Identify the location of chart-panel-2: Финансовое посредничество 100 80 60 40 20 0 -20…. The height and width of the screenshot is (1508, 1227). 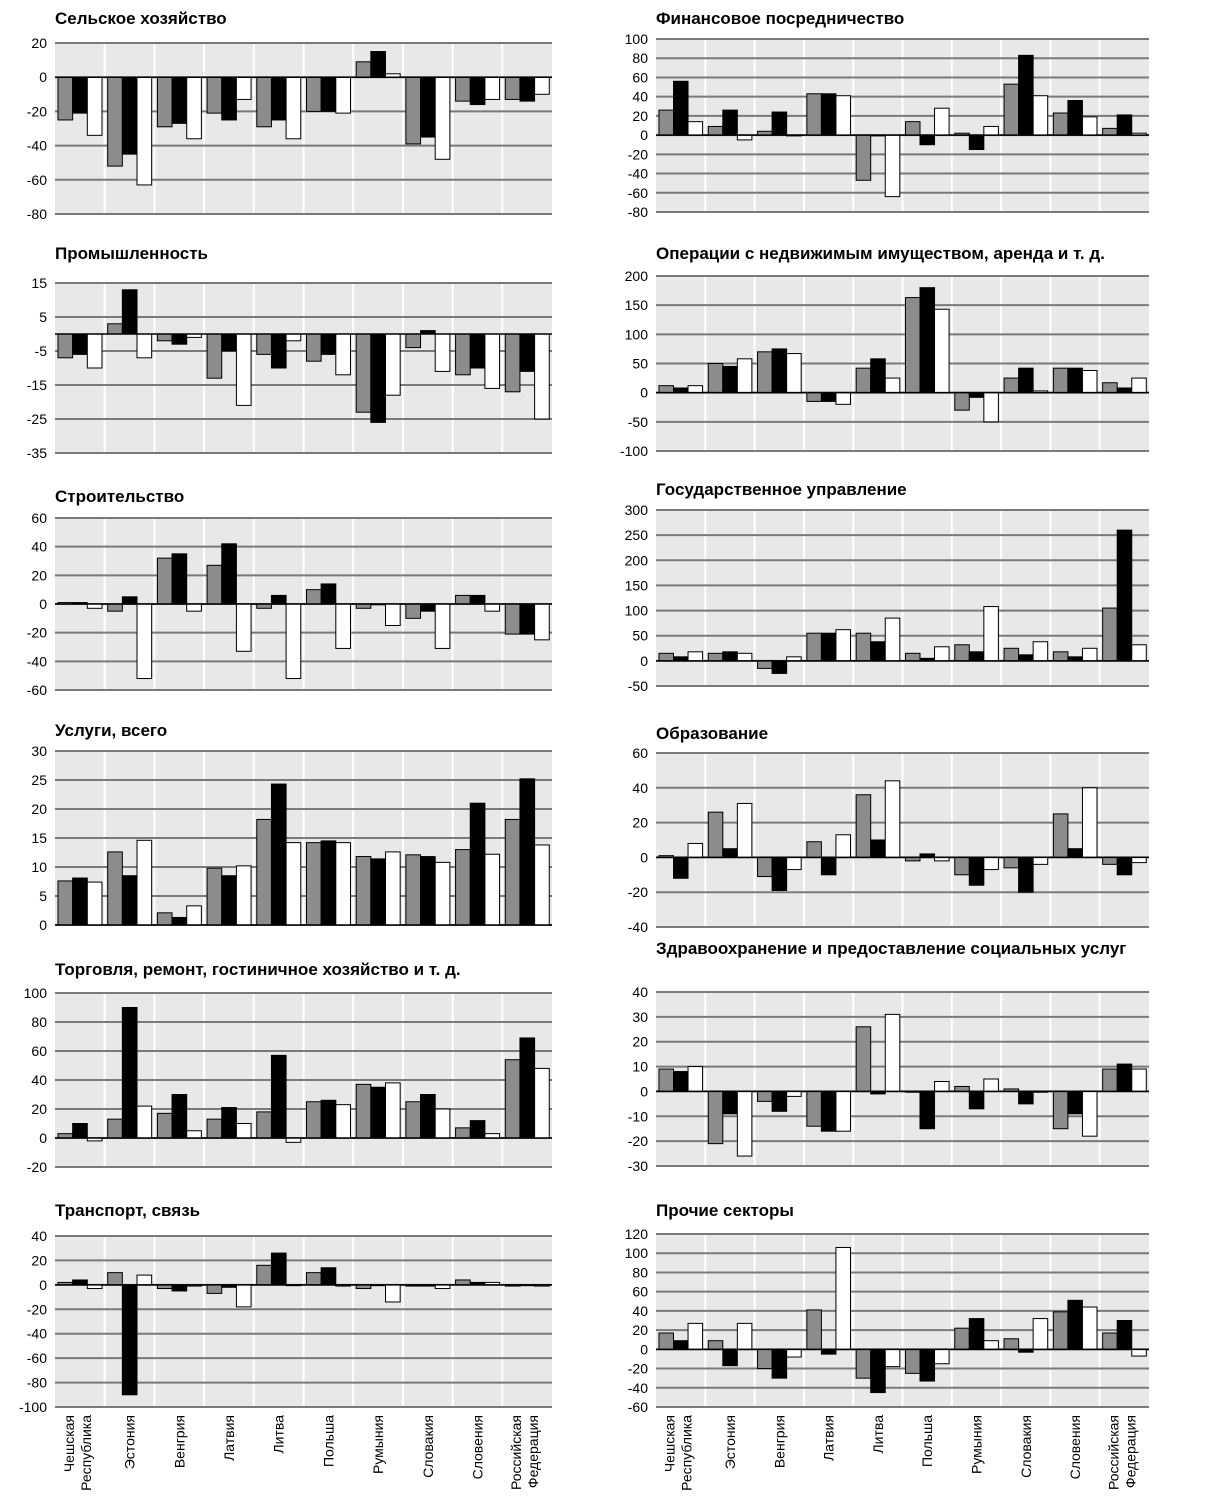
(887, 114).